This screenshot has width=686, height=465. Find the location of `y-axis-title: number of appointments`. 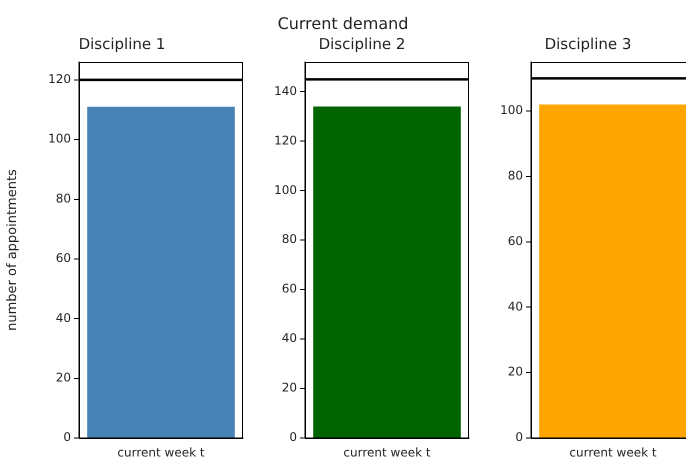

y-axis-title: number of appointments is located at coordinates (12, 249).